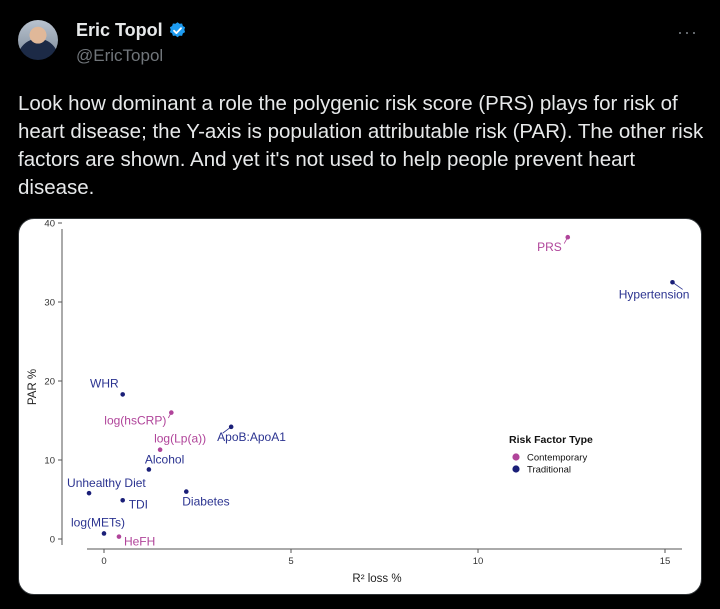 The width and height of the screenshot is (720, 609). What do you see at coordinates (104, 383) in the screenshot?
I see `point-label-whr: WHR` at bounding box center [104, 383].